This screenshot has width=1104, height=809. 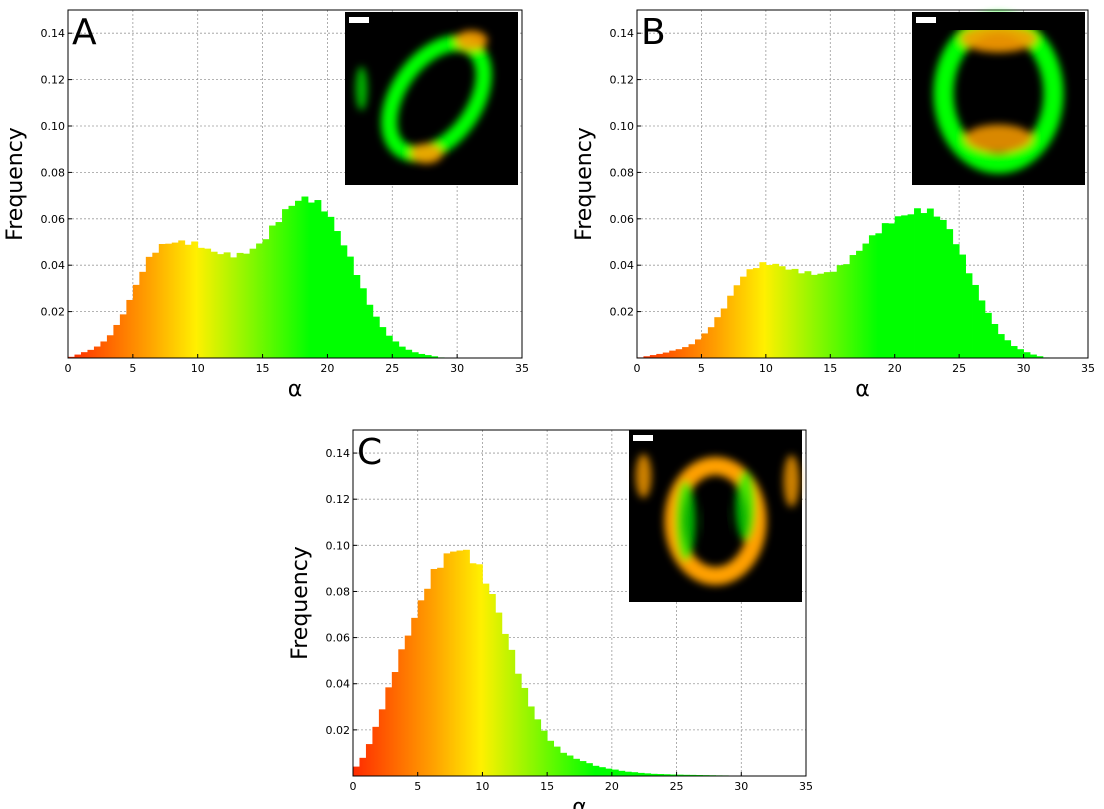 I want to click on inset-ring, so click(x=423, y=97).